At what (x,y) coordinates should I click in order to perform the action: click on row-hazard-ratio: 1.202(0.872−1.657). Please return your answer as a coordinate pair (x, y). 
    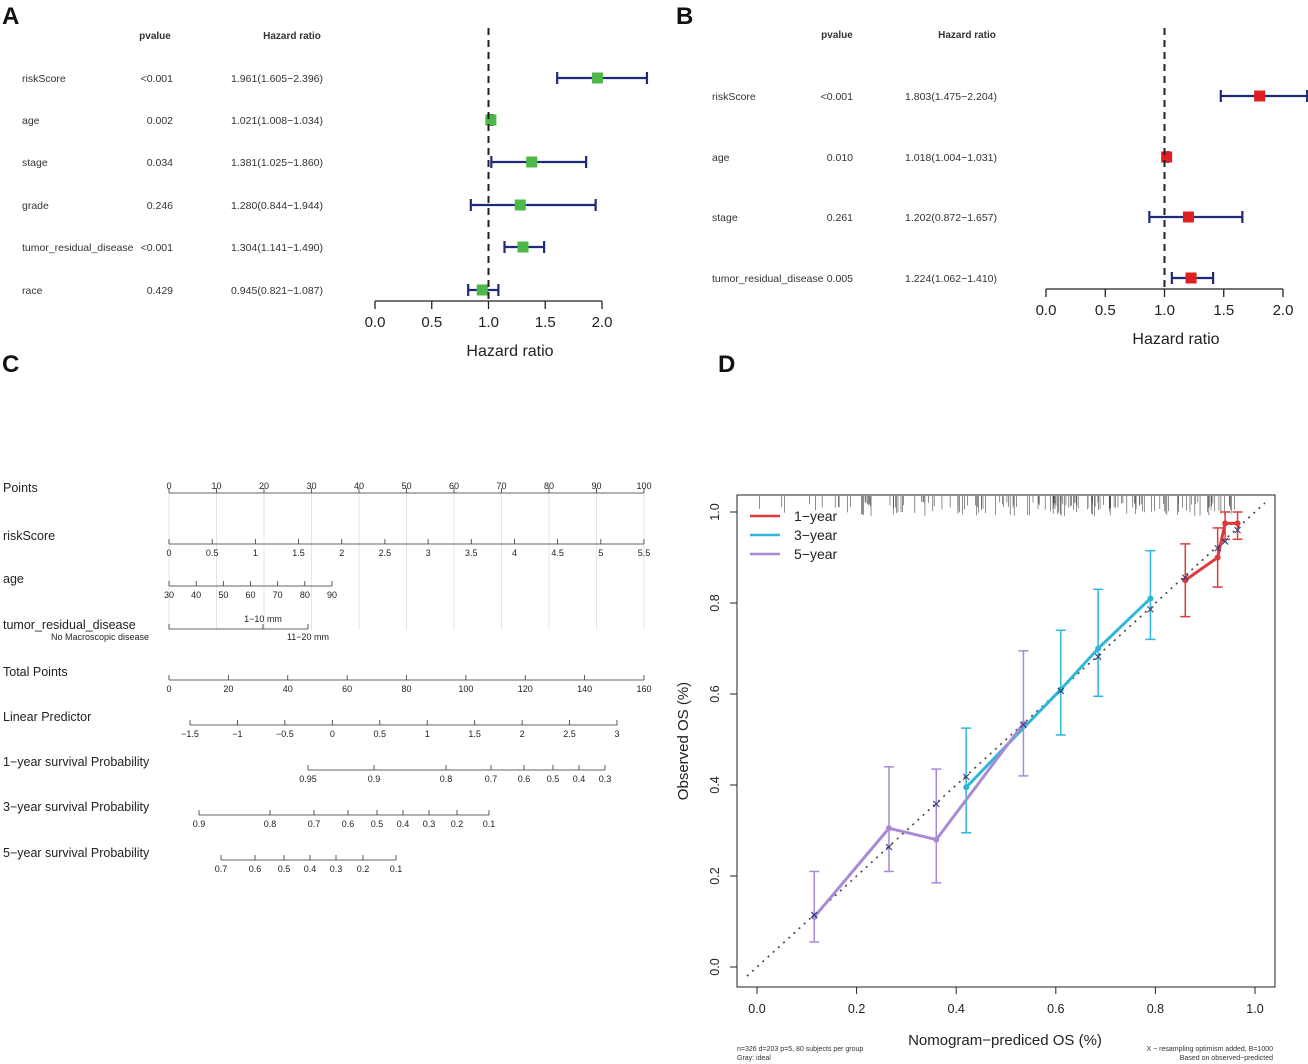
    Looking at the image, I should click on (951, 218).